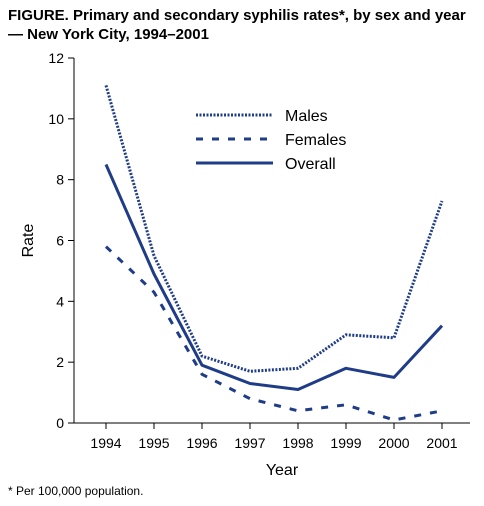 This screenshot has height=506, width=484. I want to click on x-tick-label: 2000, so click(393, 443).